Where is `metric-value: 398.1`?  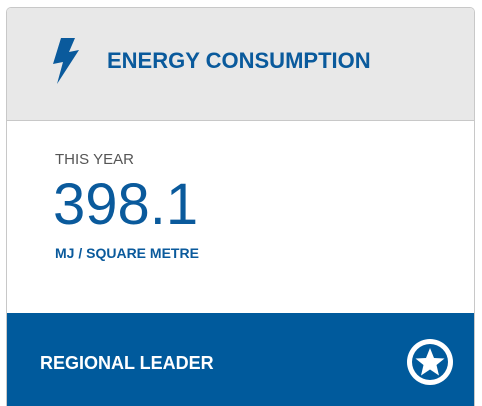 metric-value: 398.1 is located at coordinates (126, 204).